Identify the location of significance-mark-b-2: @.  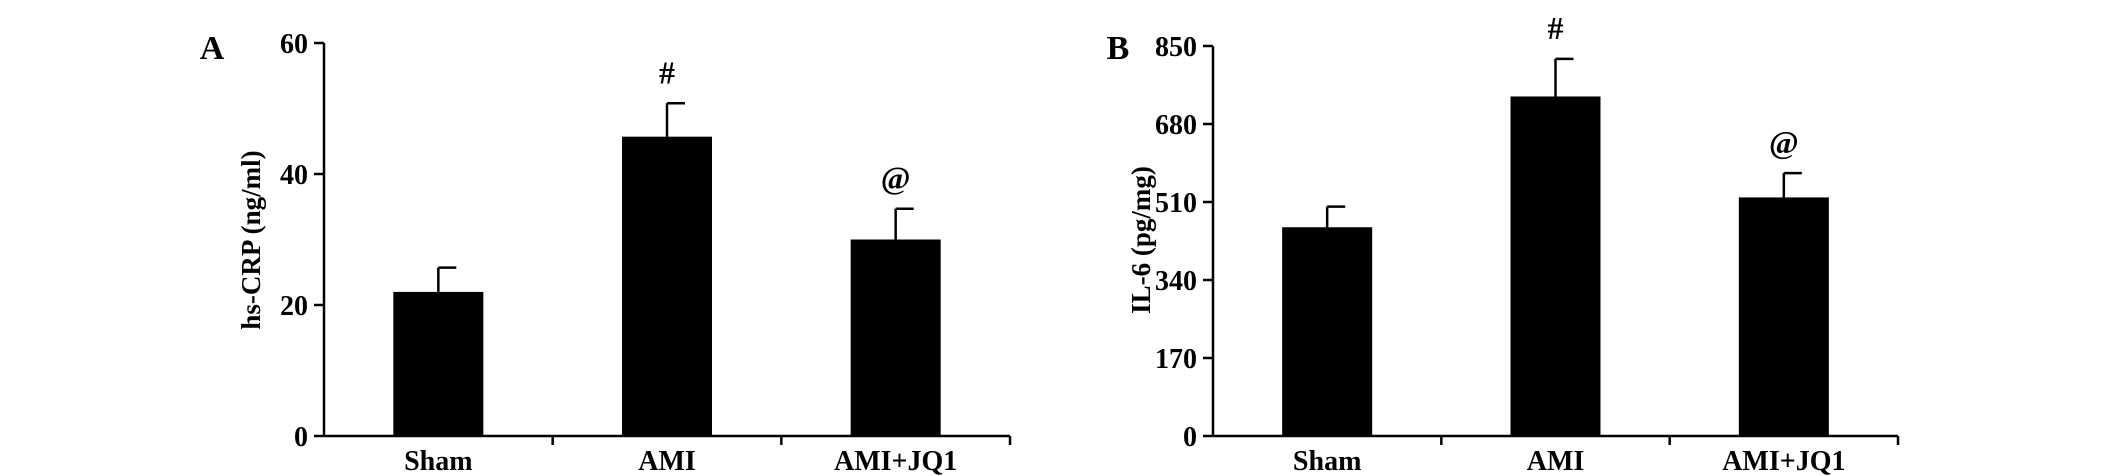
(1784, 142).